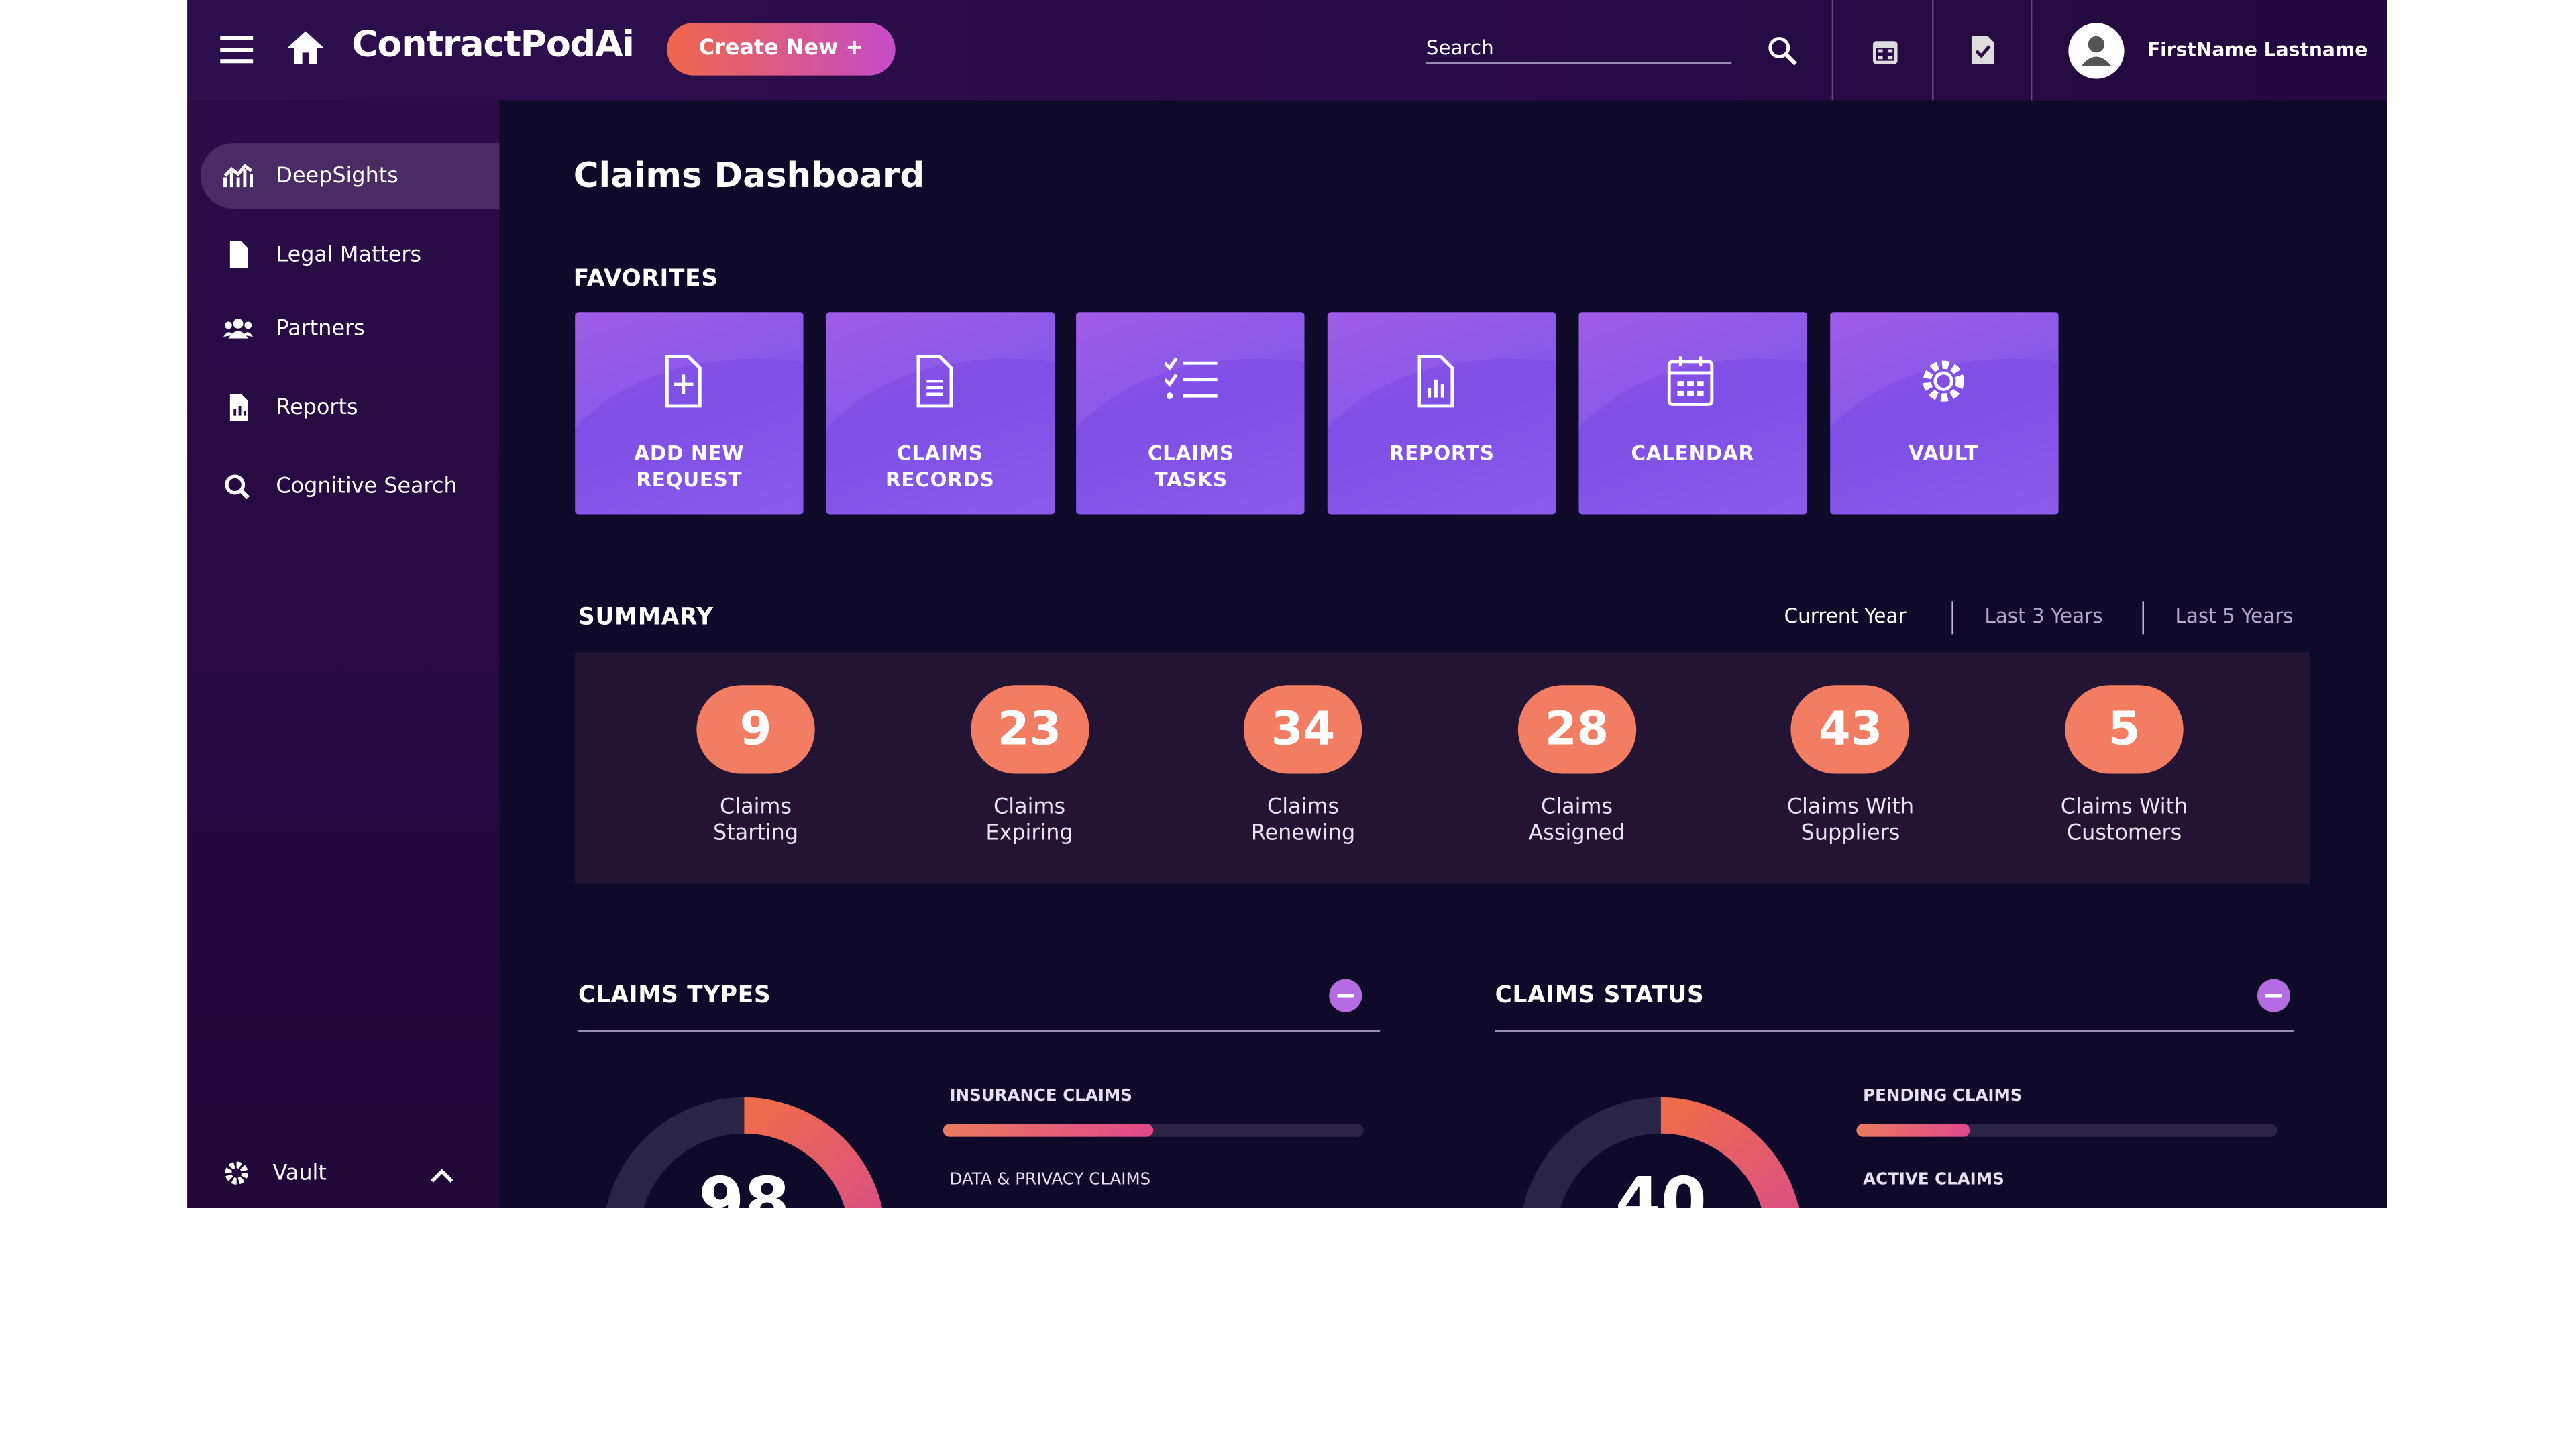 This screenshot has width=2576, height=1449. What do you see at coordinates (367, 486) in the screenshot?
I see `nav-label: Cognitive Search` at bounding box center [367, 486].